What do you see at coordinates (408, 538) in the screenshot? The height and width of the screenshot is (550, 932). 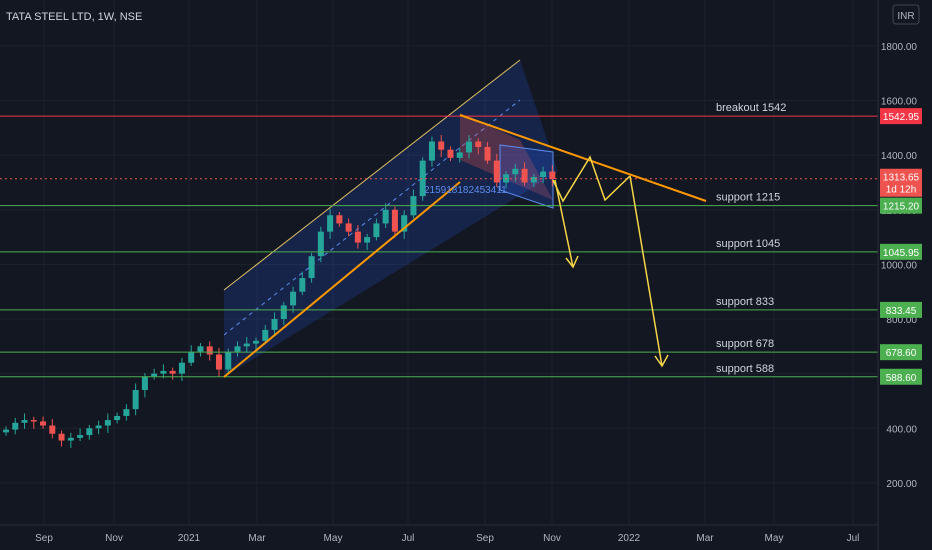 I see `time-tick-label: Jul` at bounding box center [408, 538].